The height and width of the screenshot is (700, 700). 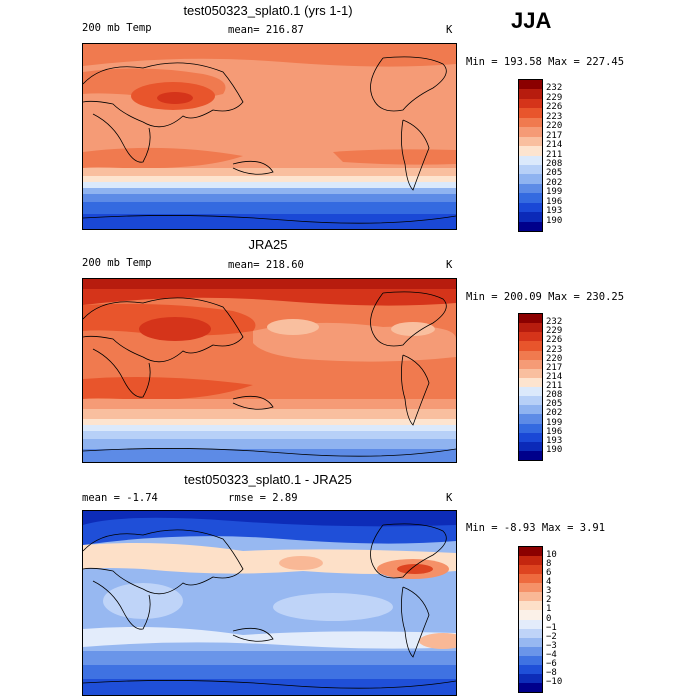 What do you see at coordinates (554, 331) in the screenshot?
I see `colorbar-label: 229` at bounding box center [554, 331].